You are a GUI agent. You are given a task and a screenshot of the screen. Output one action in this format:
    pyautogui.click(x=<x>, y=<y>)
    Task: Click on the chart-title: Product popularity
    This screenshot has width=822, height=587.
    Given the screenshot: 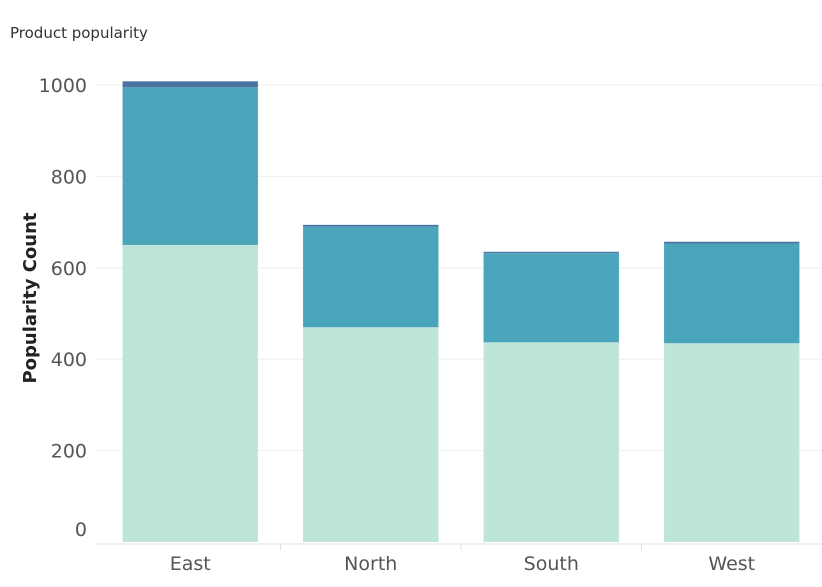 What is the action you would take?
    pyautogui.click(x=79, y=33)
    